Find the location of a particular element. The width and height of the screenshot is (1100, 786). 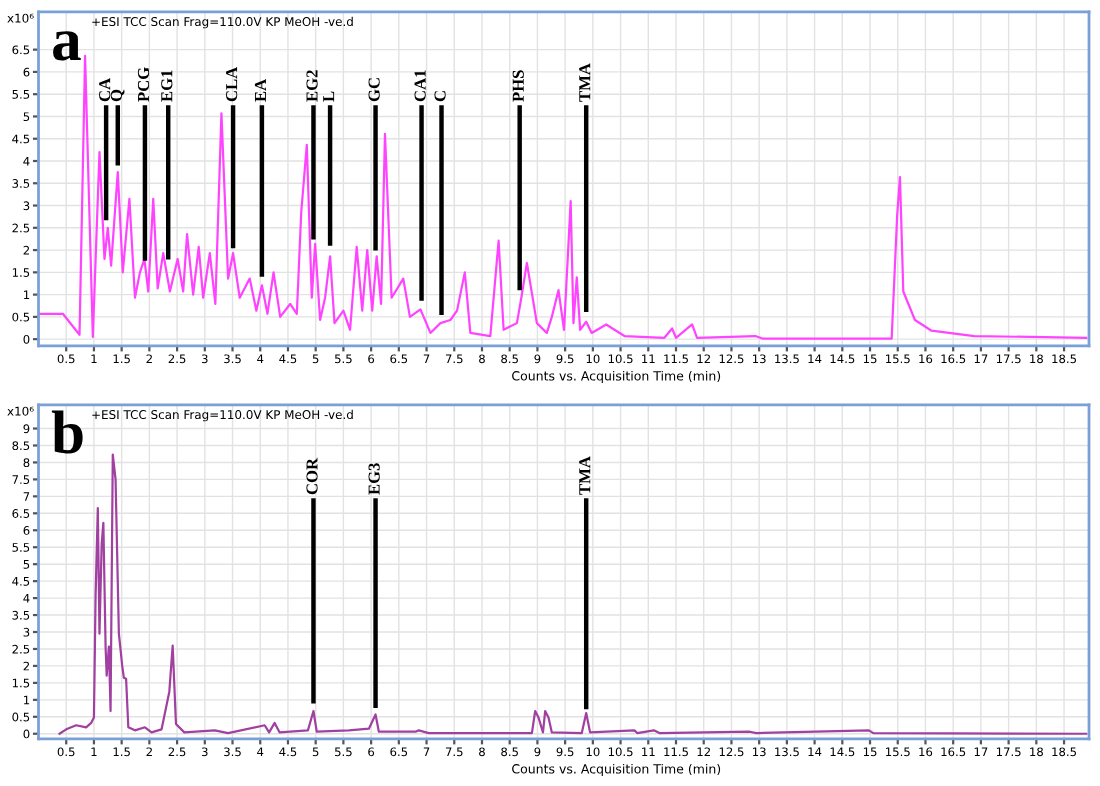

annotation: b is located at coordinates (67, 432).